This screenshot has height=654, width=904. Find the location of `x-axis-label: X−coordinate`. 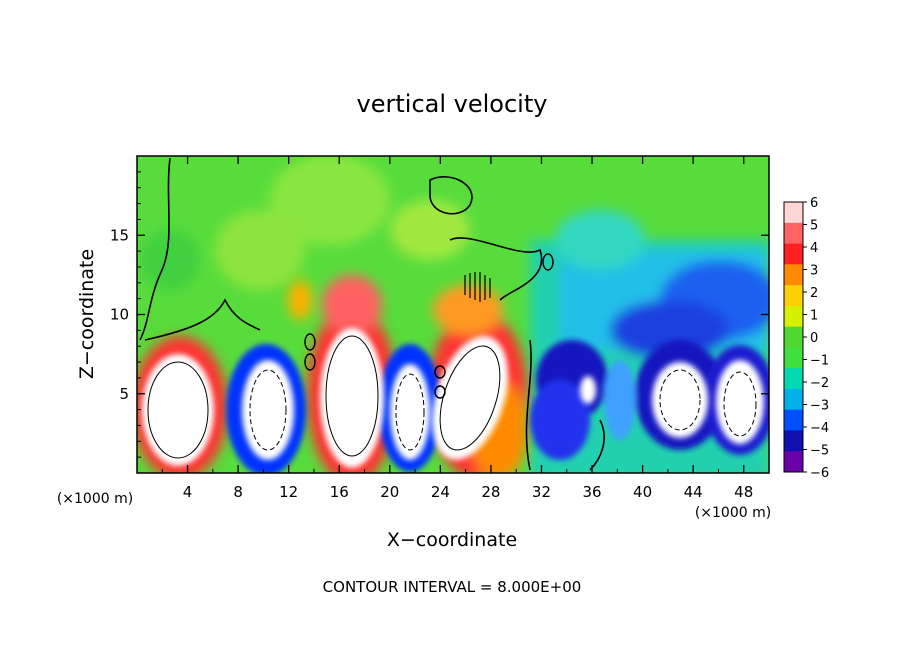

x-axis-label: X−coordinate is located at coordinates (452, 540).